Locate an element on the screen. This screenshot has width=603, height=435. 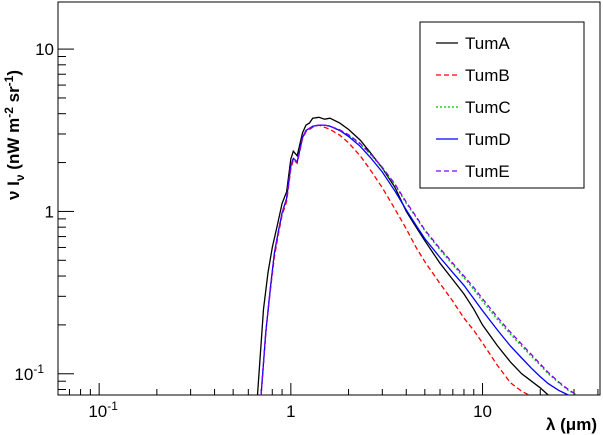
legend-box is located at coordinates (502, 105).